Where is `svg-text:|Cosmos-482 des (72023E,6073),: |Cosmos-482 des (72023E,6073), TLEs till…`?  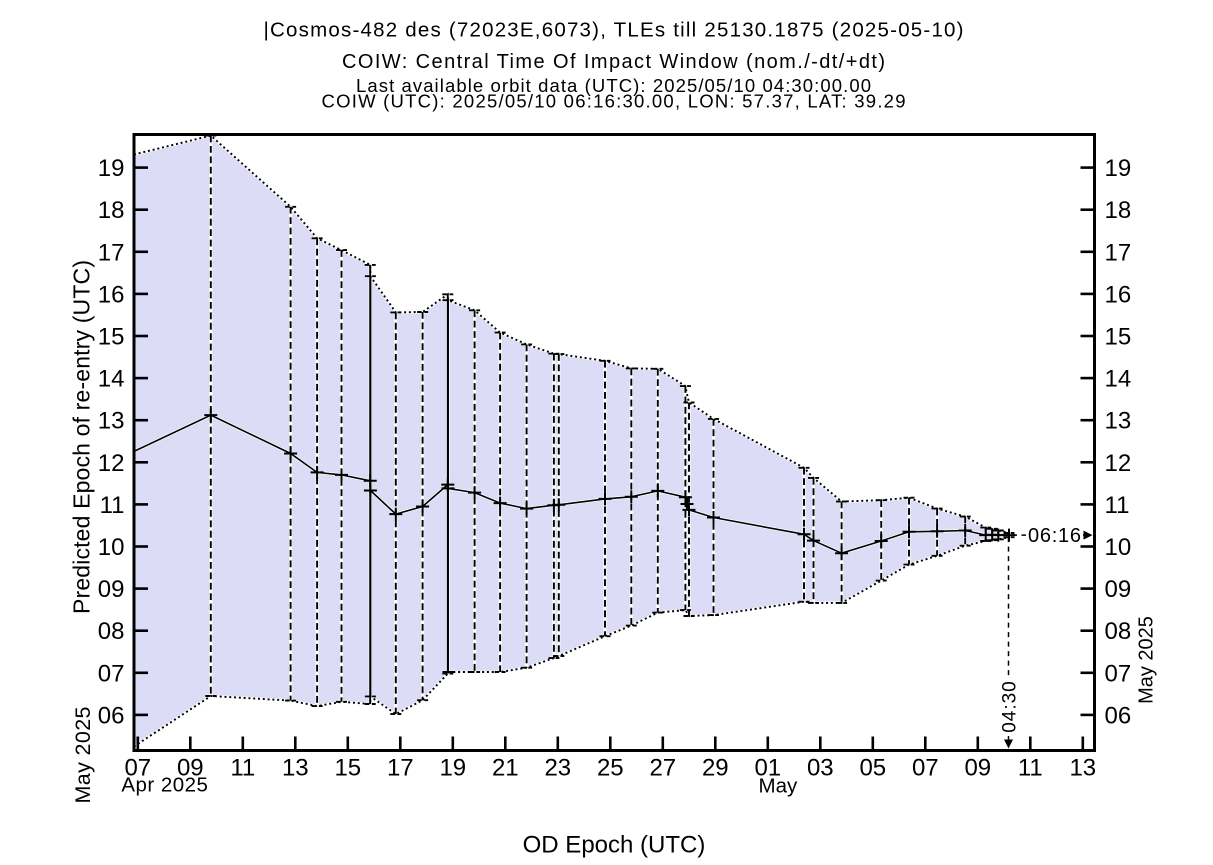 svg-text:|Cosmos-482 des (72023E,6073),: |Cosmos-482 des (72023E,6073), TLEs till… is located at coordinates (614, 30).